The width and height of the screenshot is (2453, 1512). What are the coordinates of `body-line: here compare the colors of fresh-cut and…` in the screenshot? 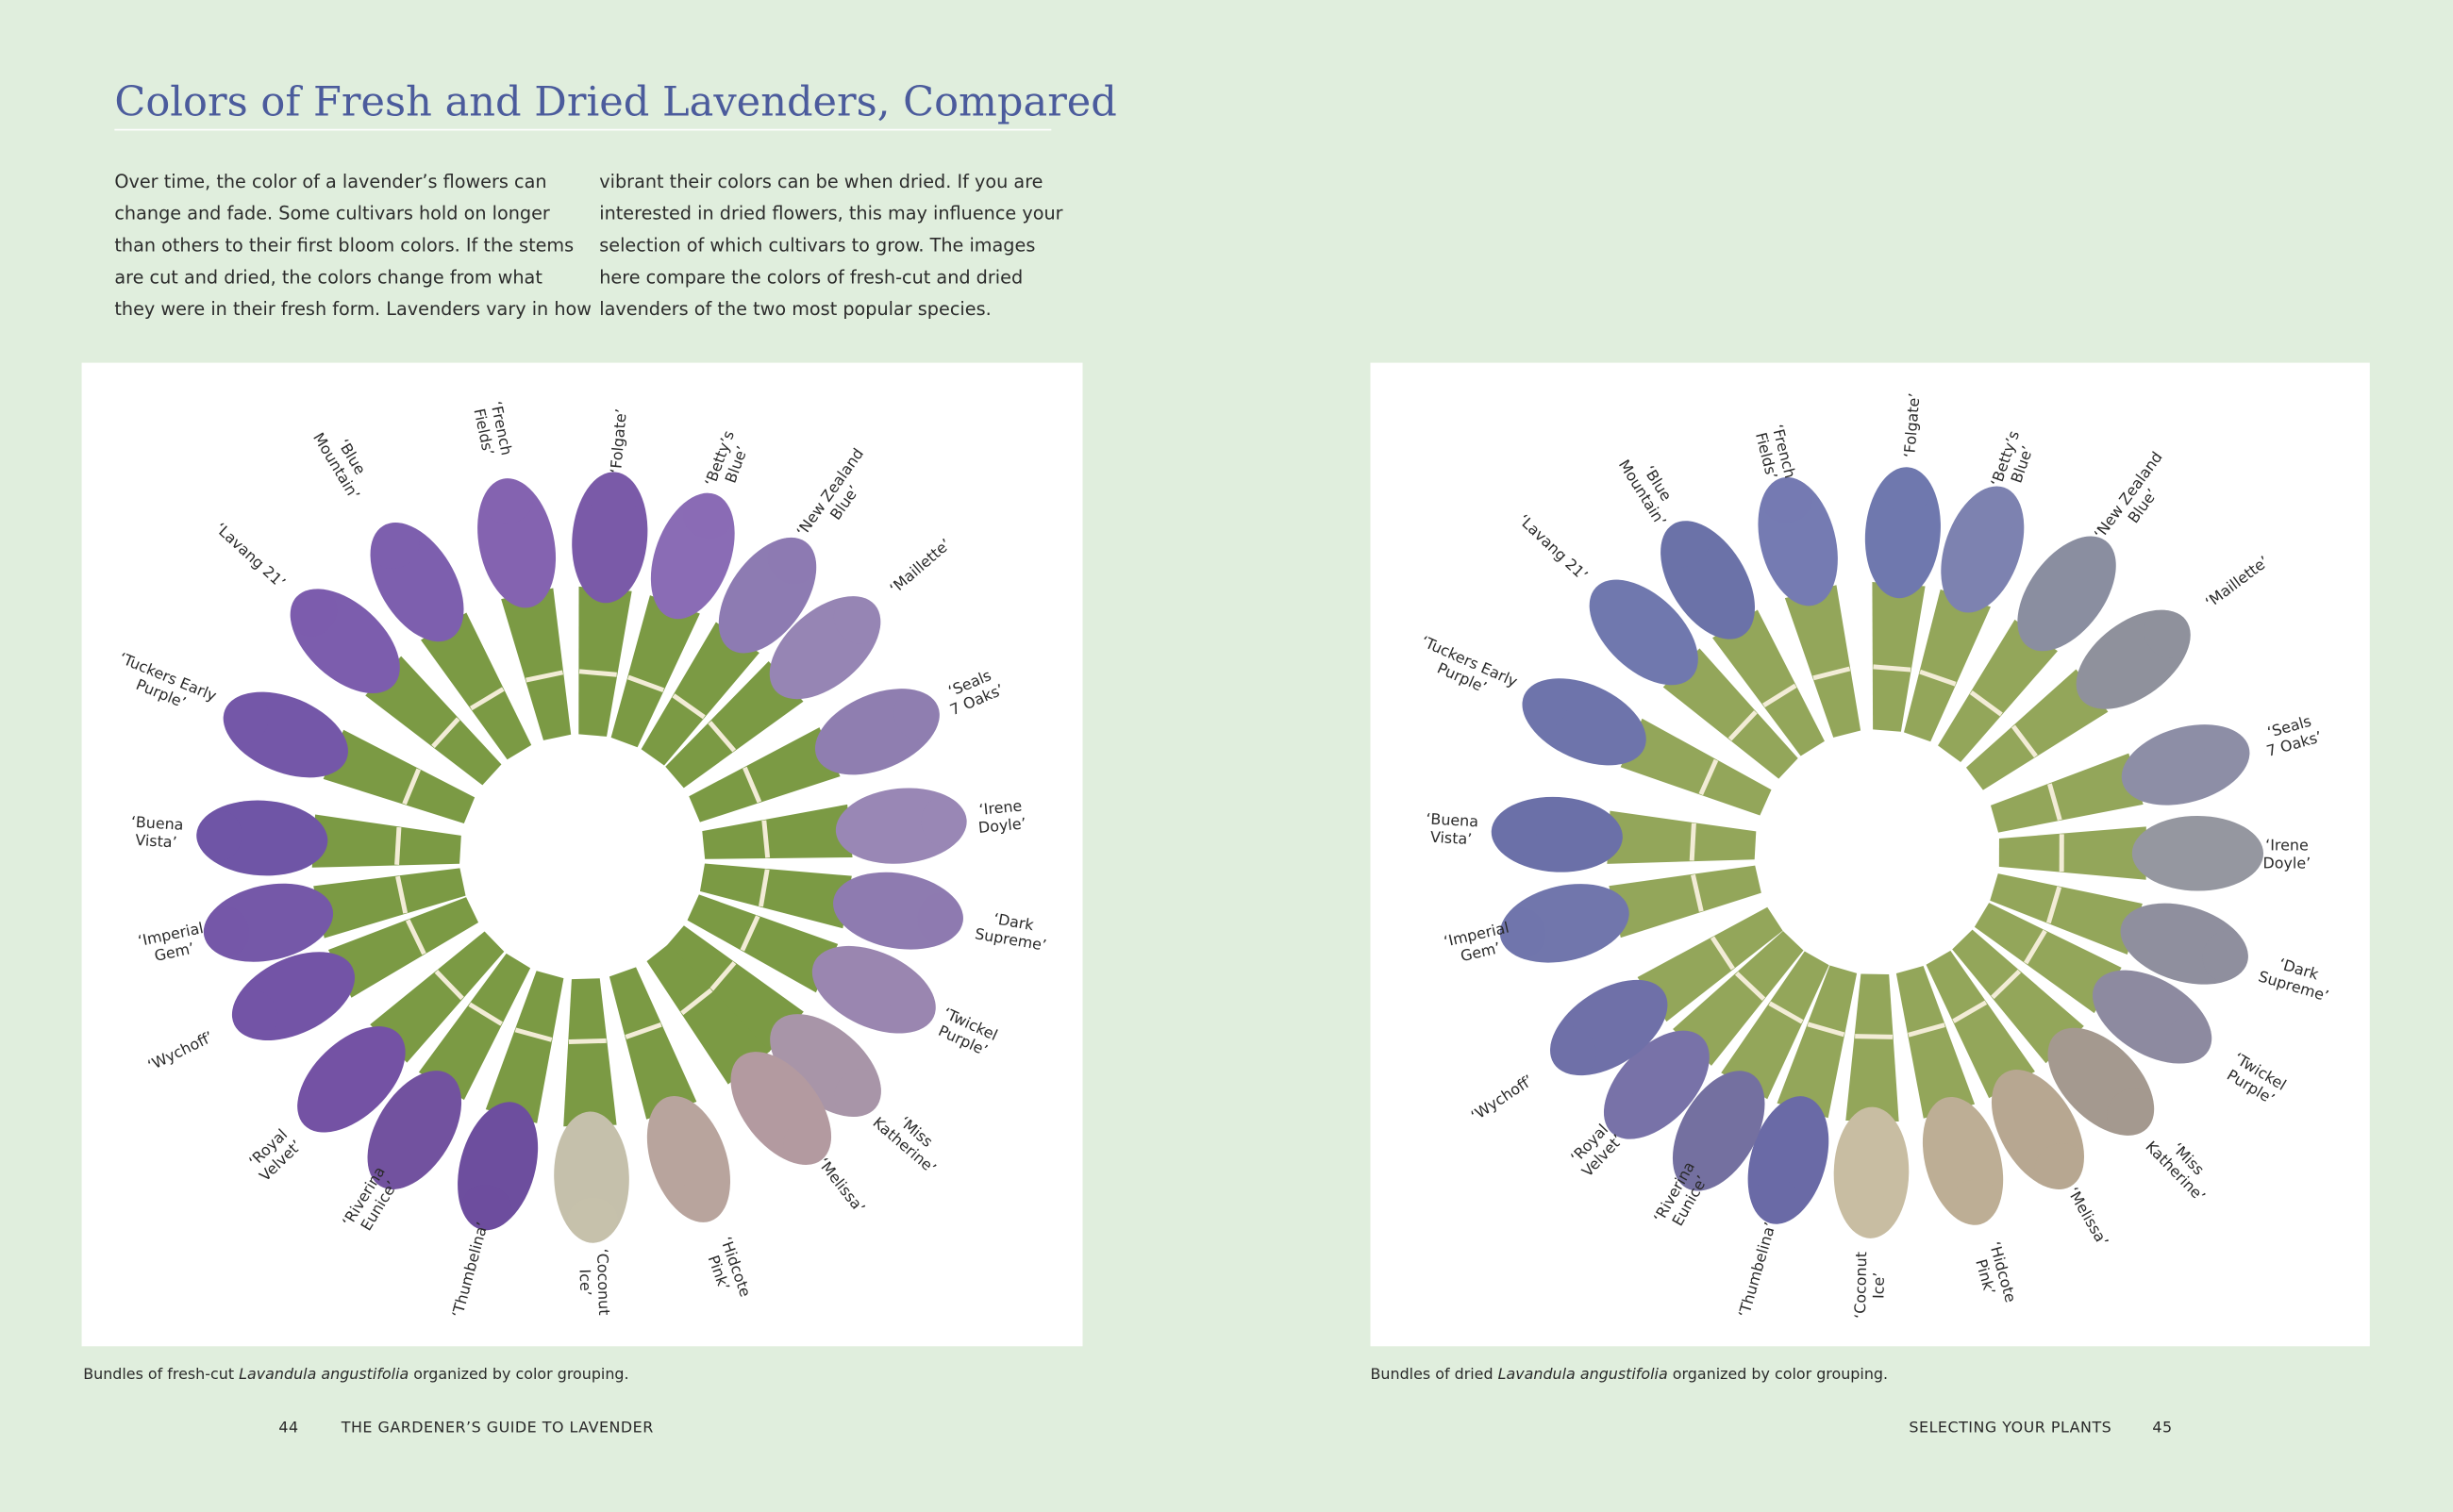 It's located at (811, 277).